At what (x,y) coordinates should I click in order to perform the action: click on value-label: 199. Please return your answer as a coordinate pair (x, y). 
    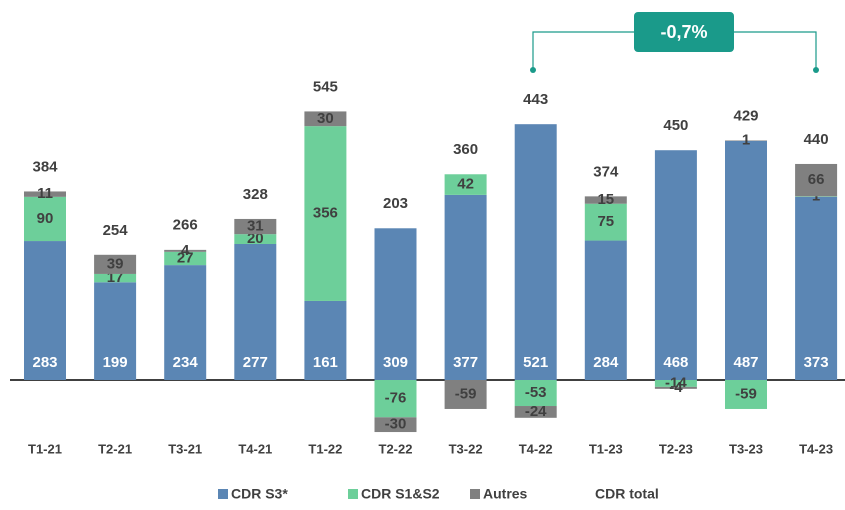
    Looking at the image, I should click on (115, 362).